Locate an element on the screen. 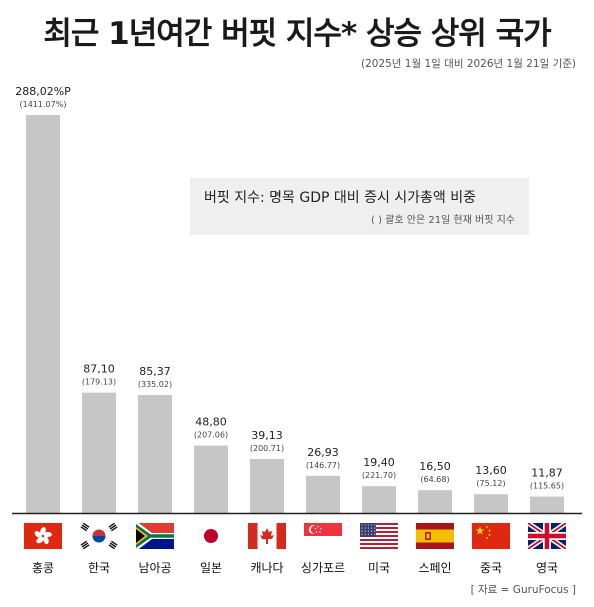  category-label: 캐나다 is located at coordinates (266, 568).